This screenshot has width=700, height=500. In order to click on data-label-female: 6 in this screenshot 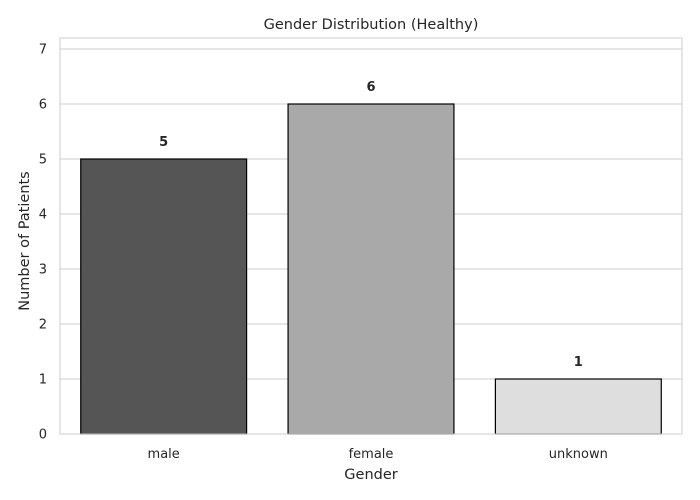, I will do `click(370, 87)`.